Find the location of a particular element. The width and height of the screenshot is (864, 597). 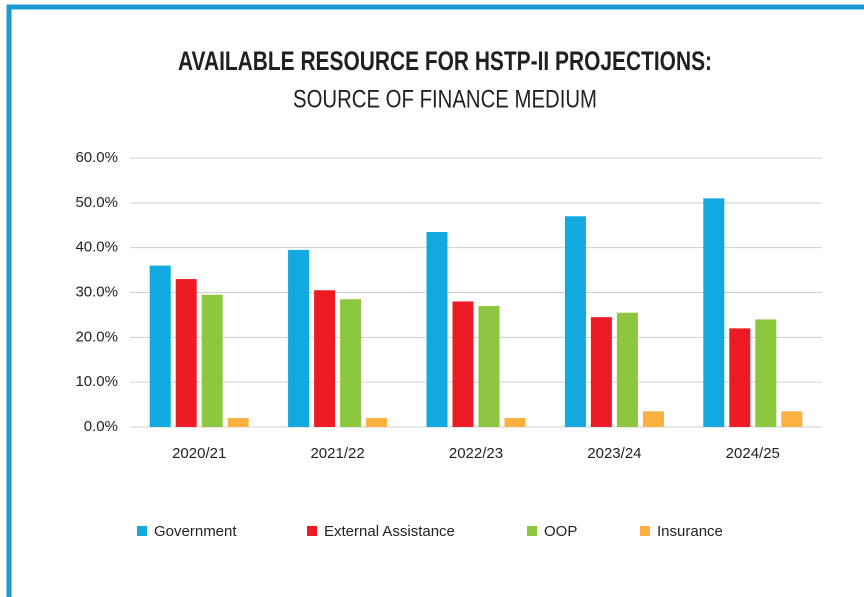

y-tick-label: 10.0% is located at coordinates (96, 381).